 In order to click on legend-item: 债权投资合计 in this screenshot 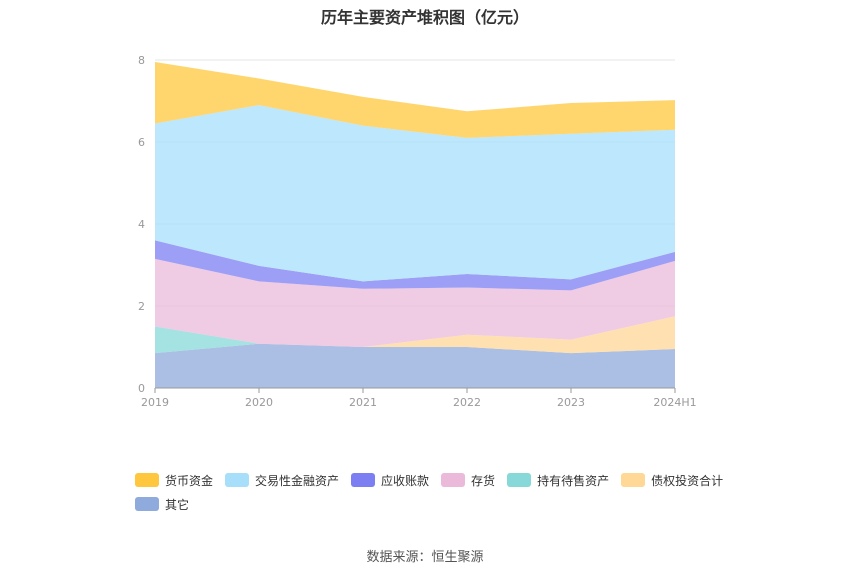, I will do `click(672, 480)`.